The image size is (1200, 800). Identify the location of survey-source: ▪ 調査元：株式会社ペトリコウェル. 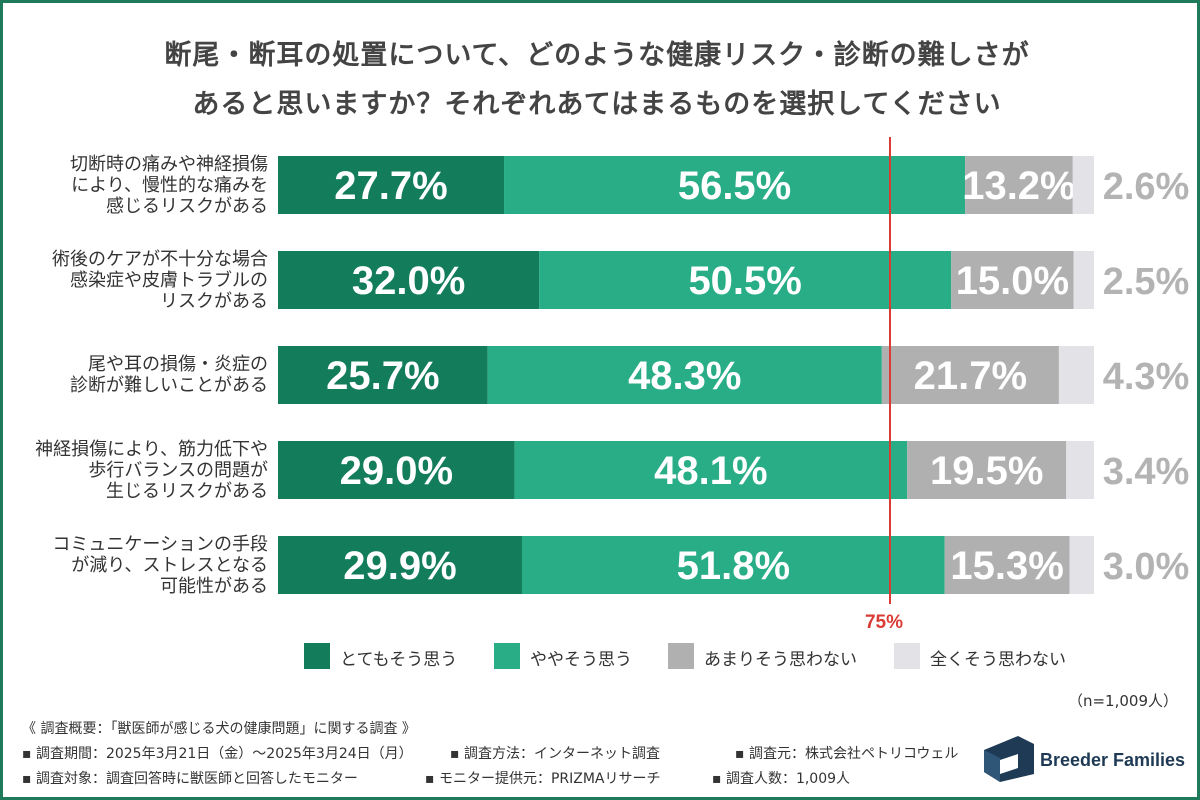
(847, 754).